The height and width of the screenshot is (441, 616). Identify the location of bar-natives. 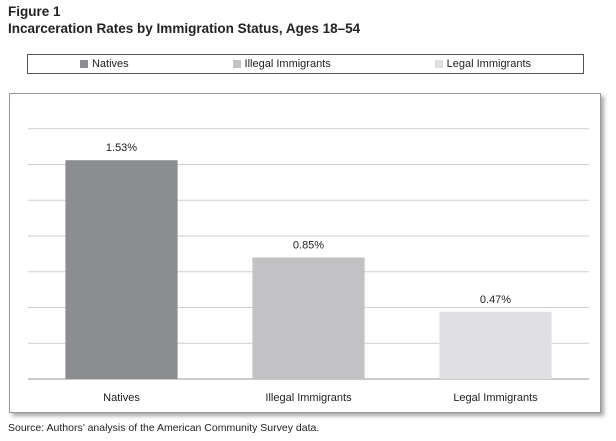
(121, 269).